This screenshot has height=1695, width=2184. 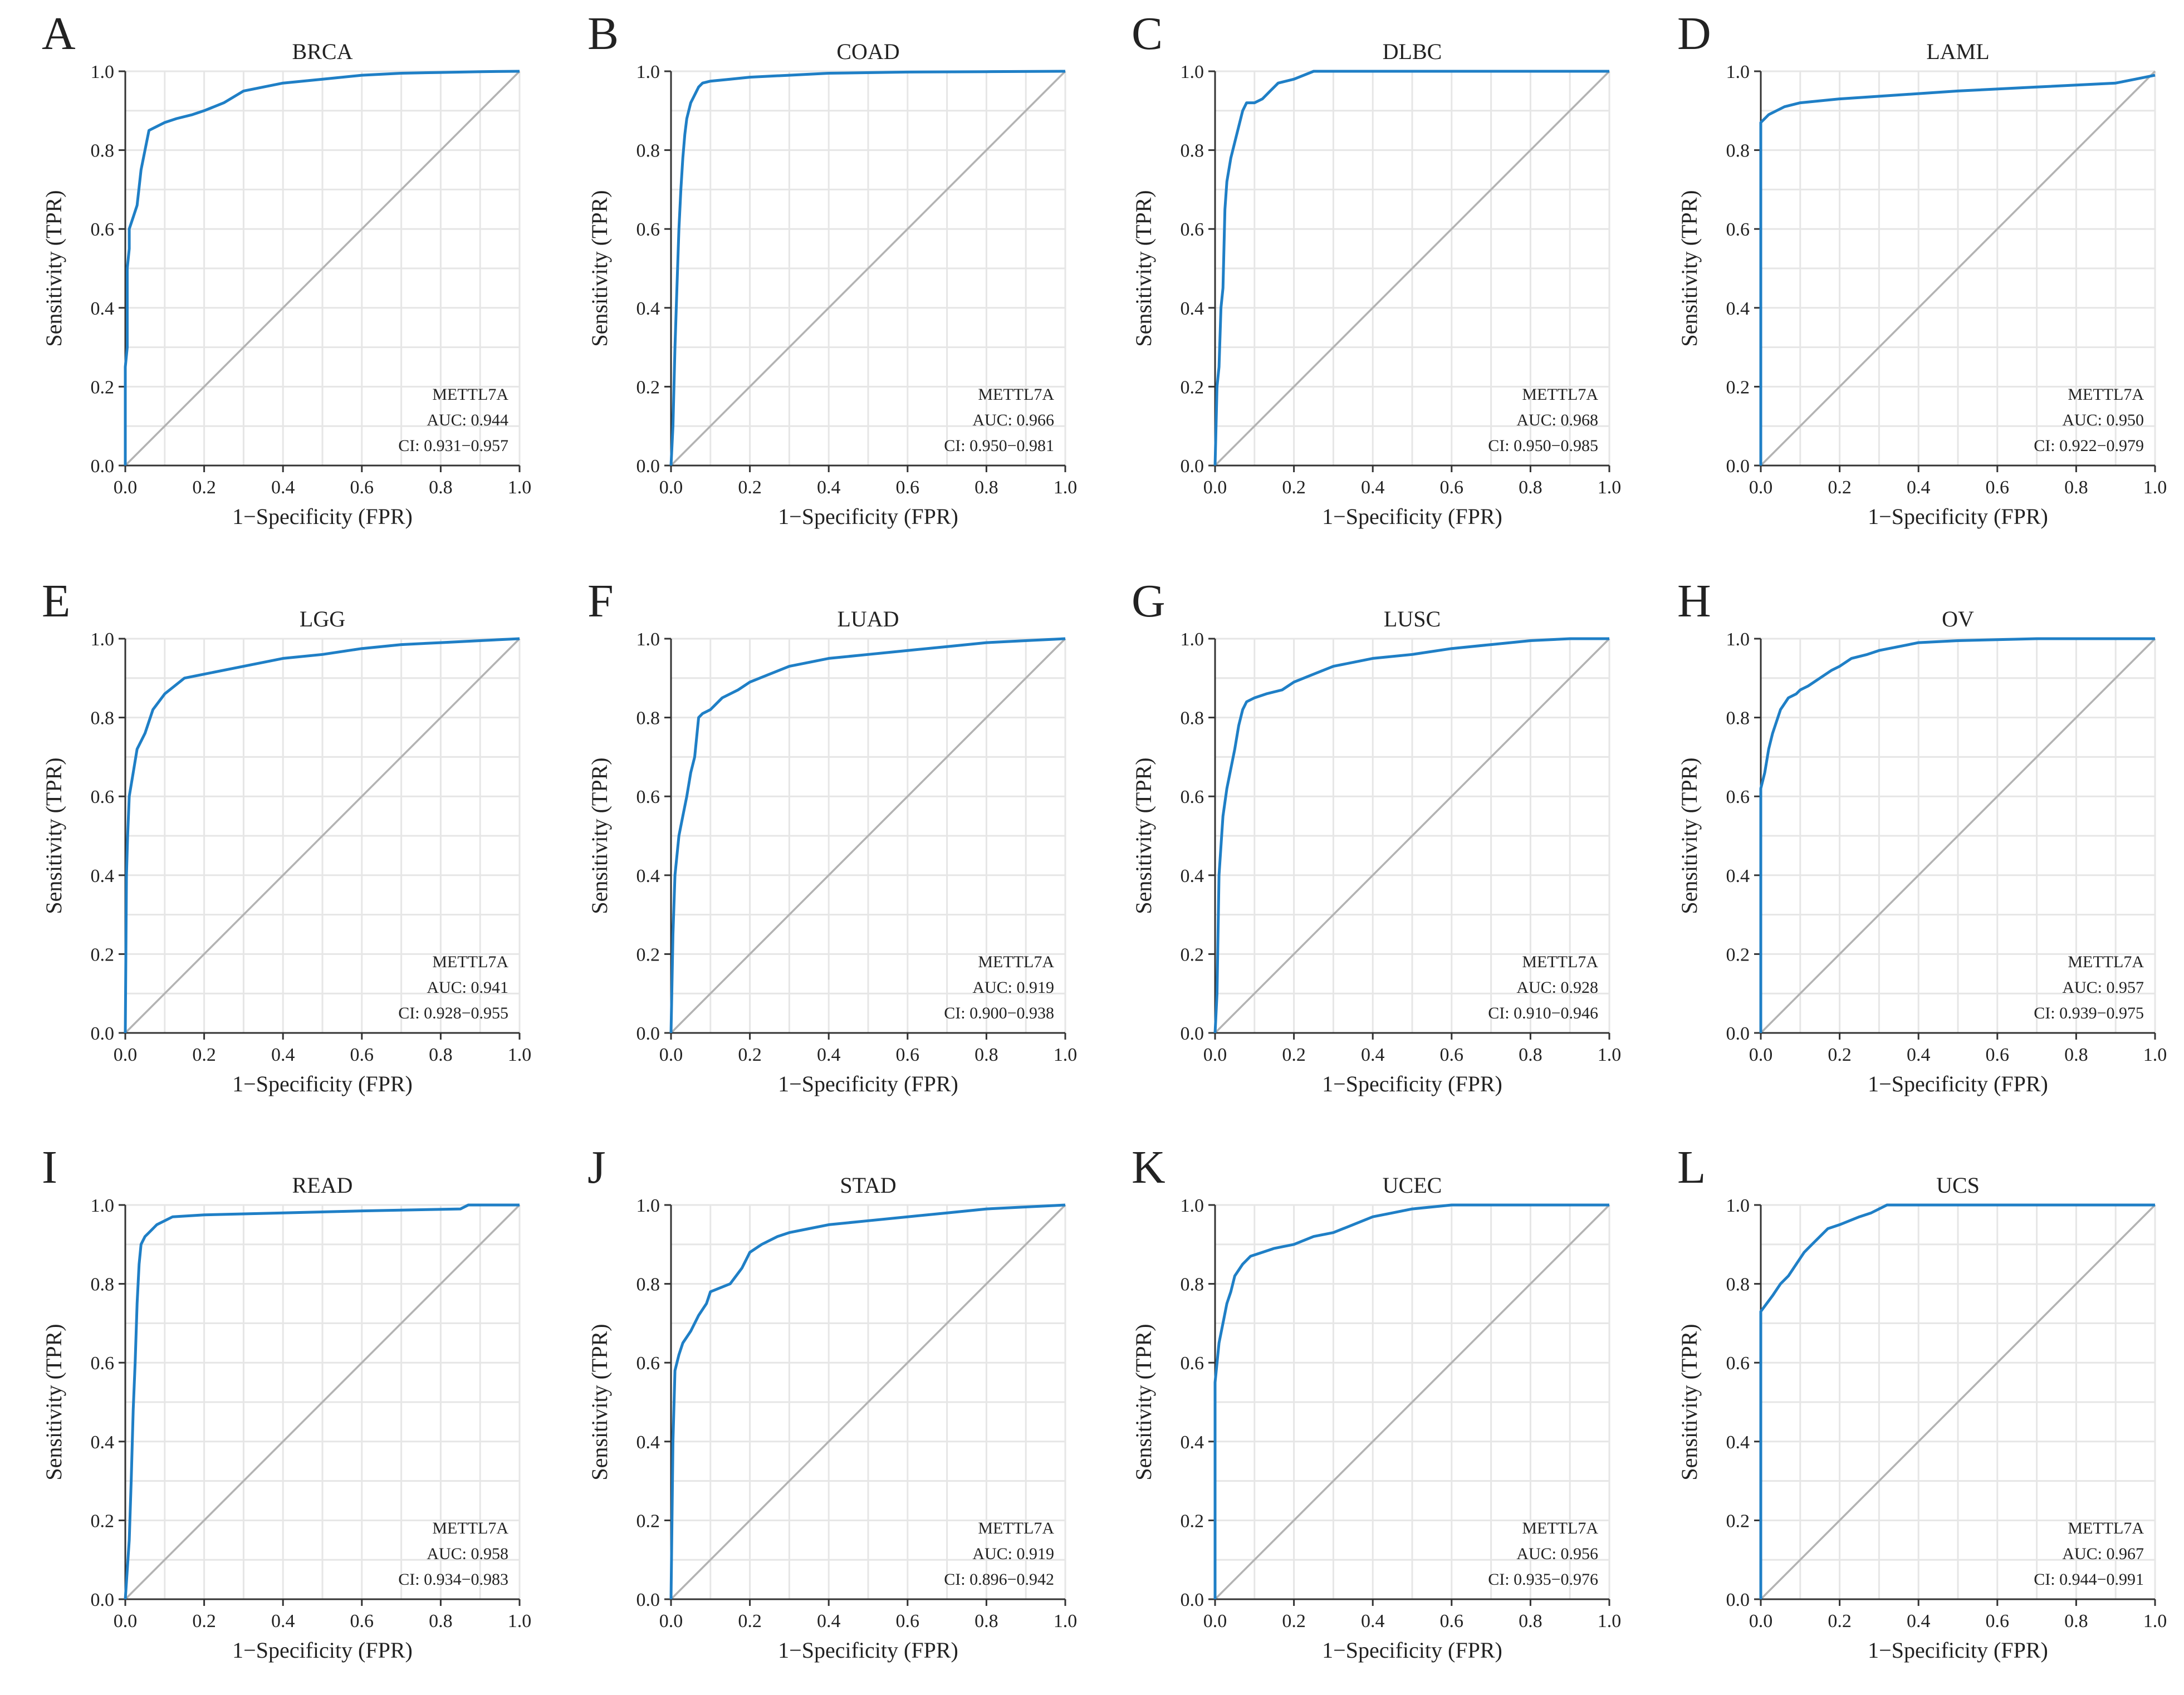 I want to click on annotation-auc: AUC: 0.968, so click(x=1557, y=420).